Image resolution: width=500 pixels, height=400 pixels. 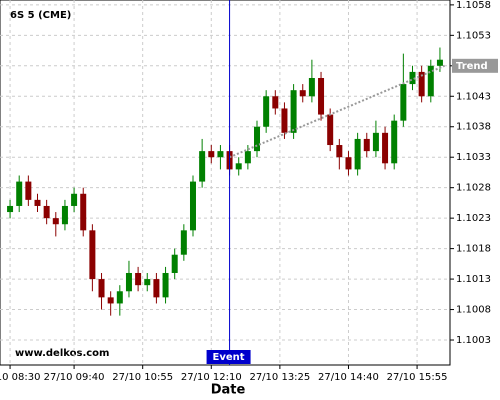 What do you see at coordinates (62, 353) in the screenshot?
I see `watermark: www.delkos.com` at bounding box center [62, 353].